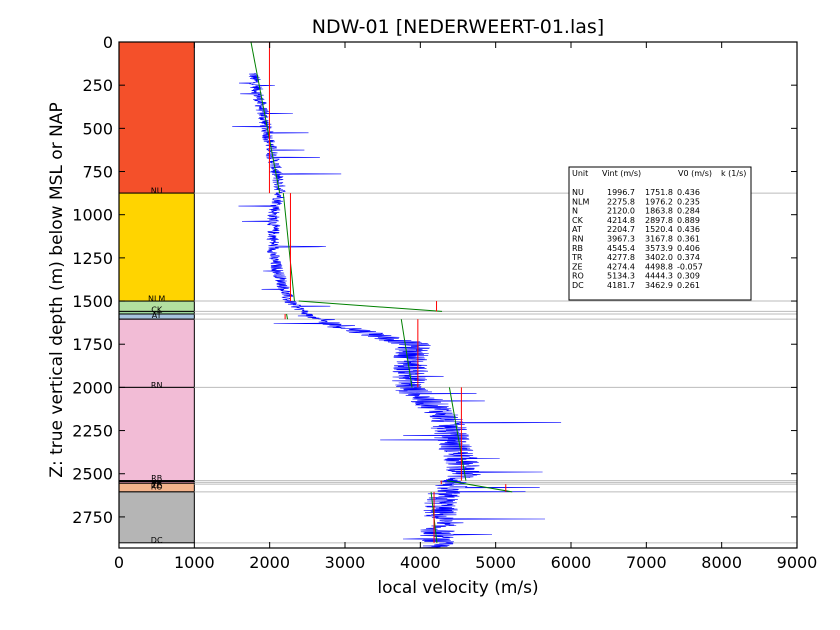 Image resolution: width=840 pixels, height=630 pixels. Describe the element at coordinates (92, 431) in the screenshot. I see `y-tick-label-9: 2250` at that location.